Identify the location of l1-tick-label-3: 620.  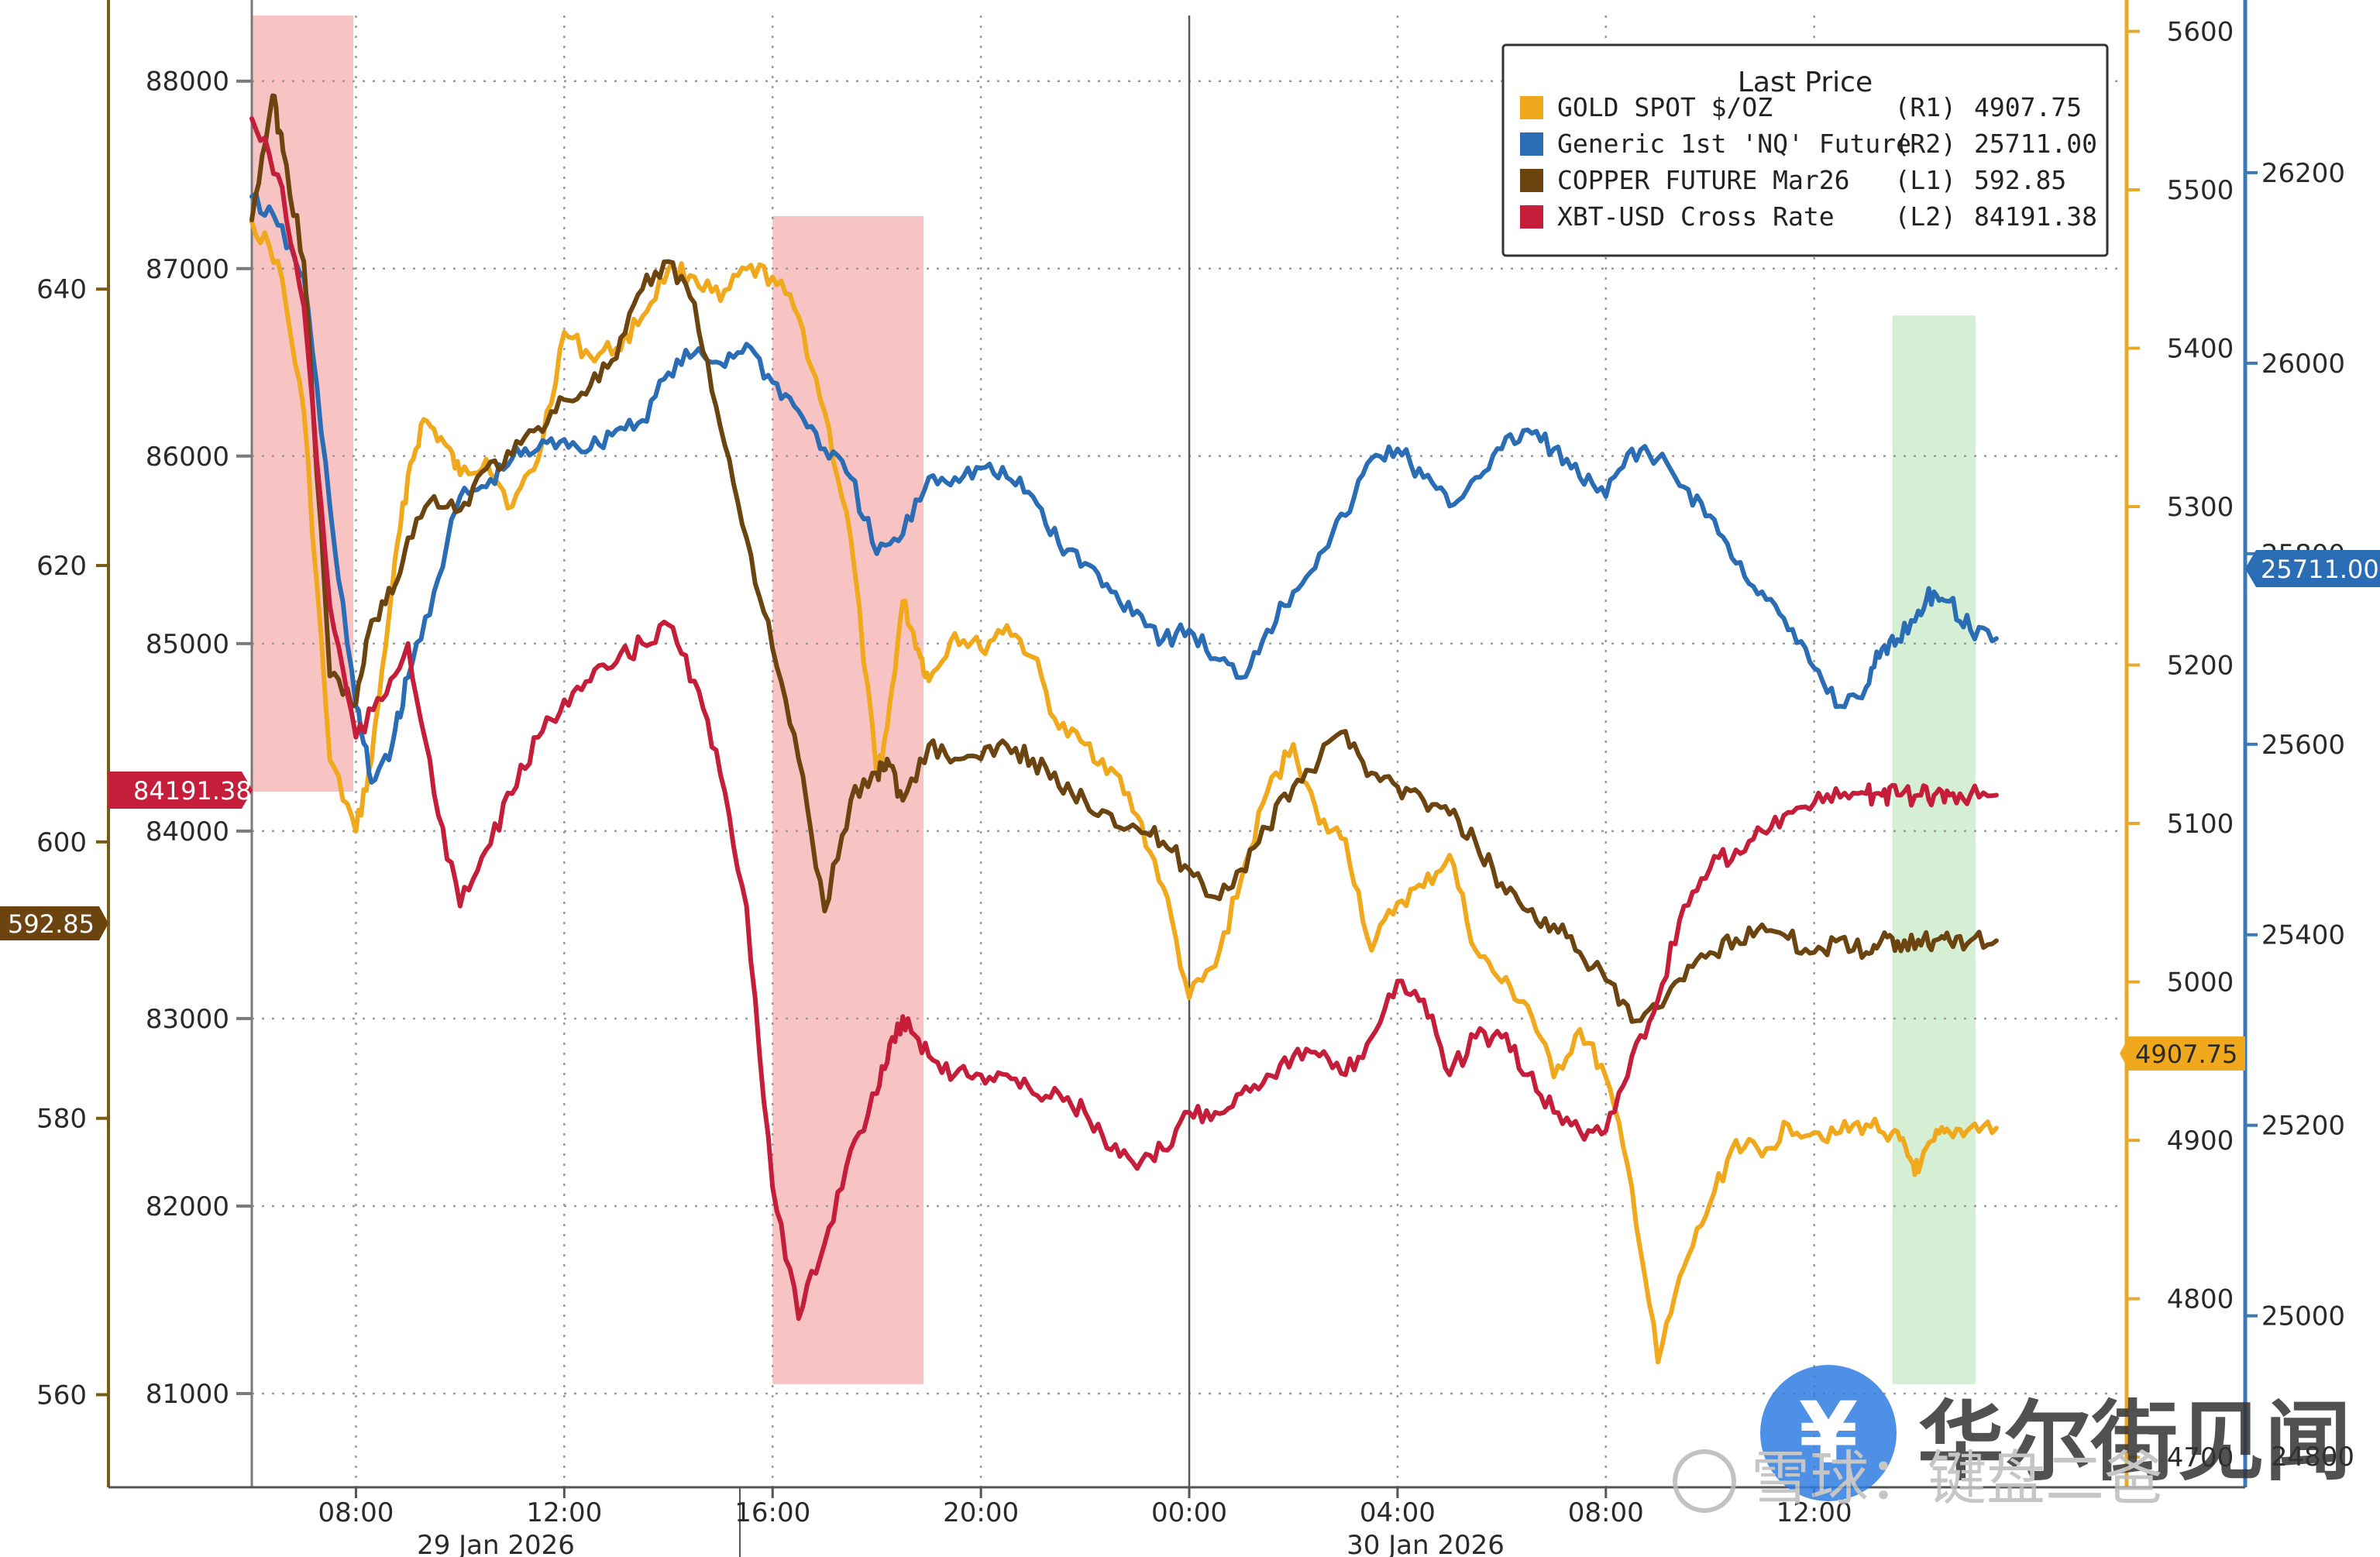
(62, 566).